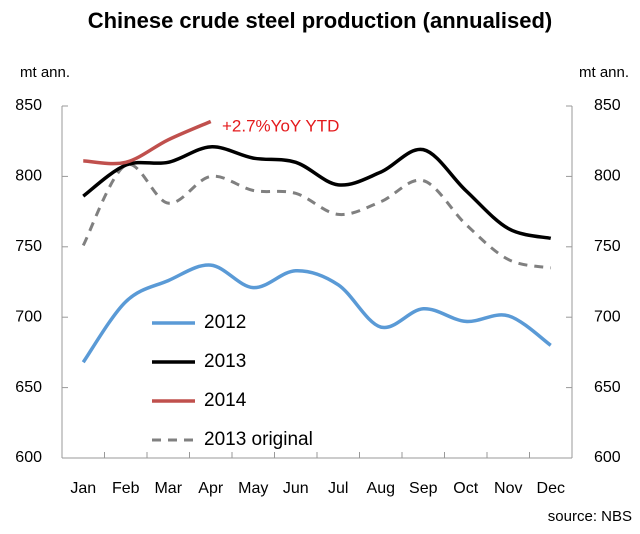 The width and height of the screenshot is (640, 534). I want to click on y2-tick-label: 850, so click(607, 105).